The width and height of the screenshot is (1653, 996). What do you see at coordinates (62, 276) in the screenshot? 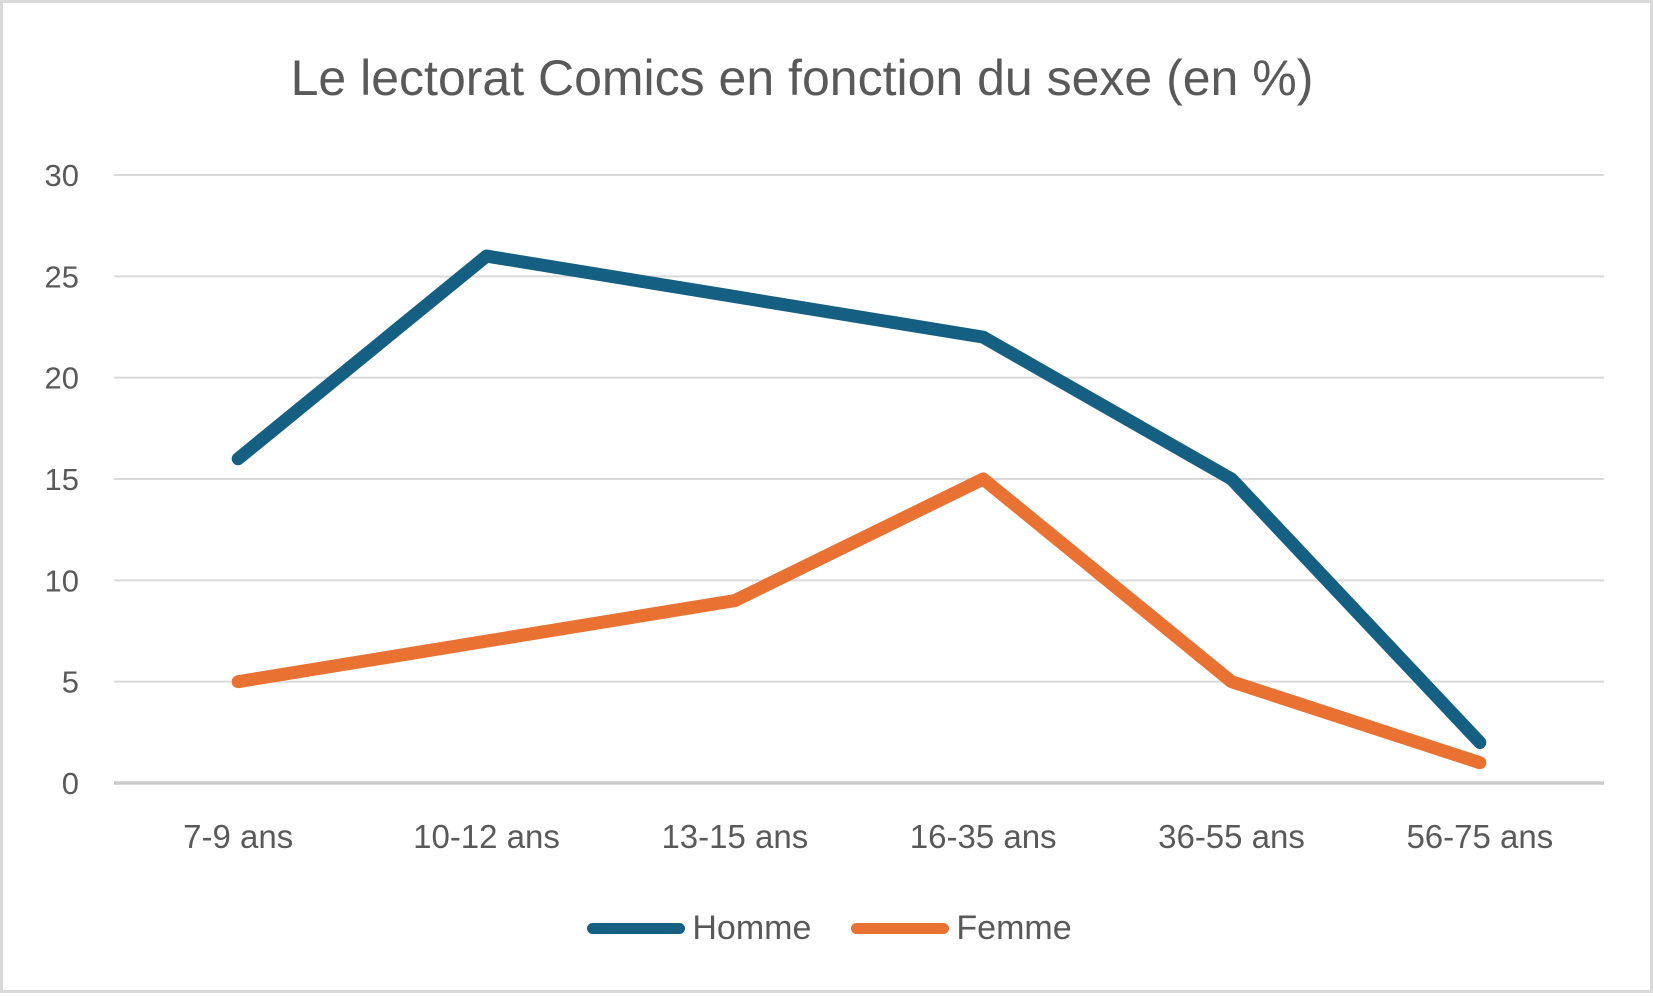
I see `y-tick-label: 25` at bounding box center [62, 276].